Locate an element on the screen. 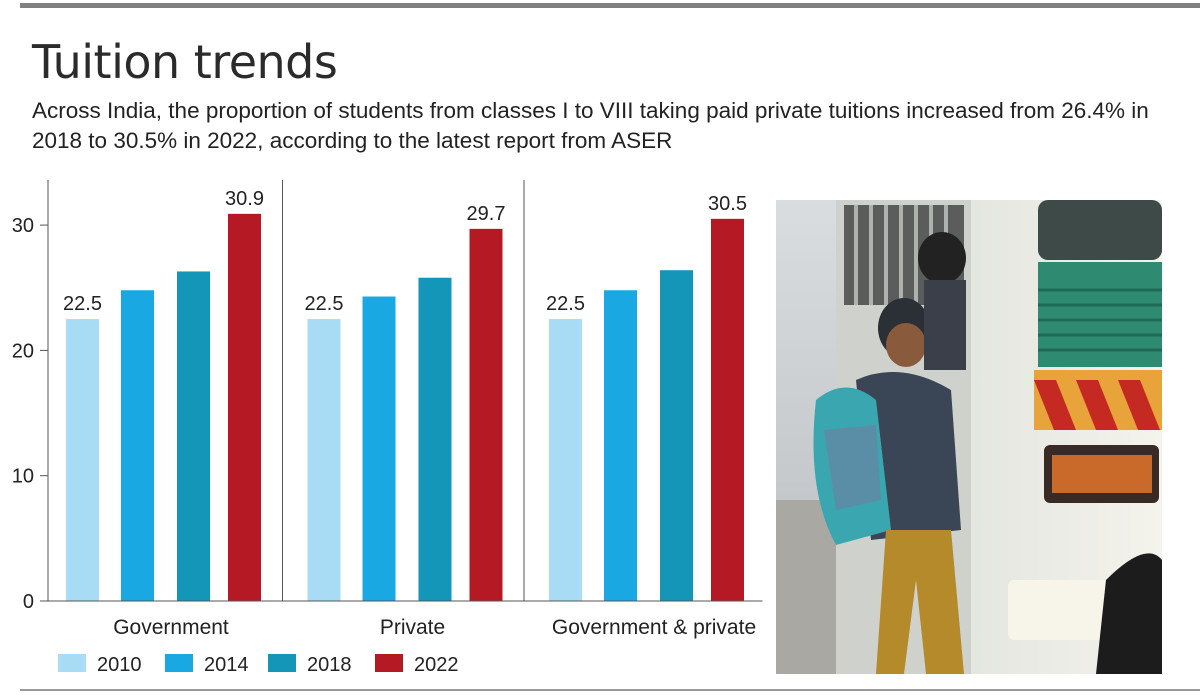 The height and width of the screenshot is (695, 1200). y-tick-label: 30 is located at coordinates (23, 226).